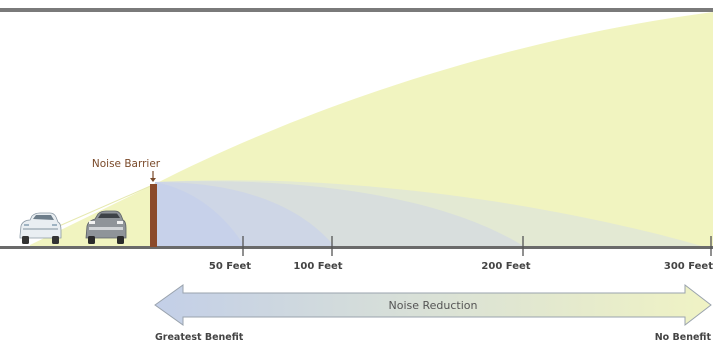 The width and height of the screenshot is (713, 342). Describe the element at coordinates (683, 337) in the screenshot. I see `no-benefit-label: No Benefit` at that location.